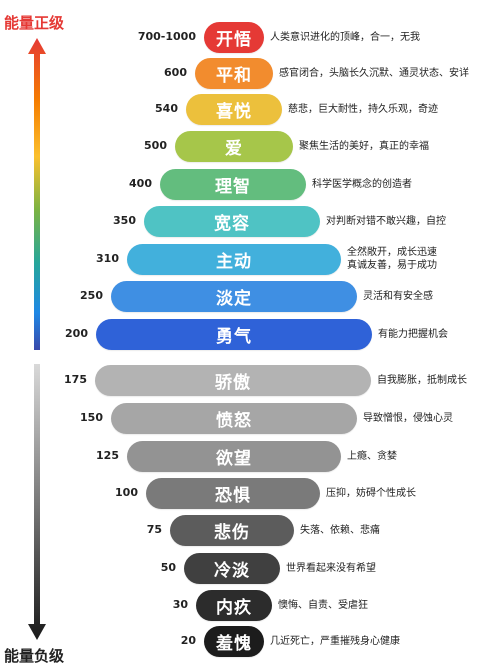 Image resolution: width=500 pixels, height=672 pixels. I want to click on level-pill: 主动, so click(234, 259).